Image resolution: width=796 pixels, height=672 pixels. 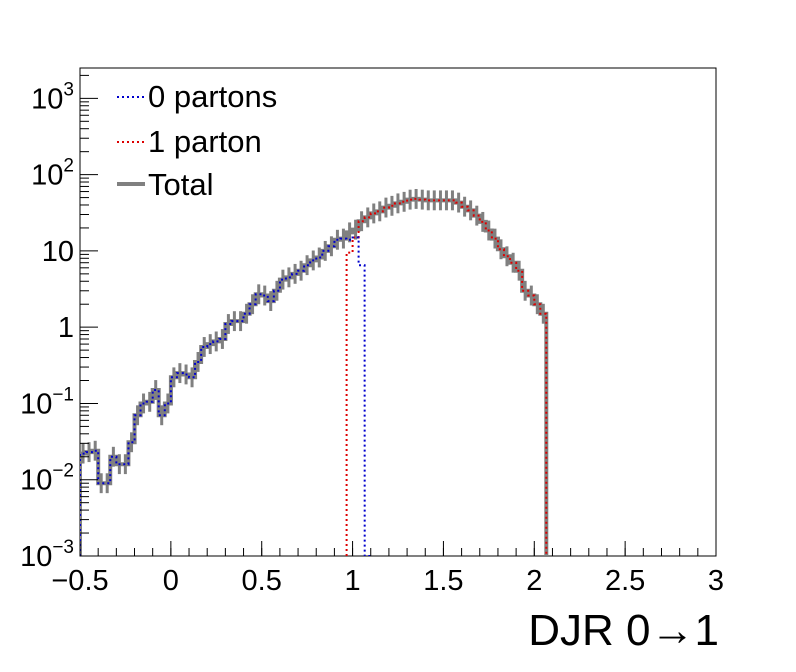 I want to click on histogram-line, so click(x=446, y=376).